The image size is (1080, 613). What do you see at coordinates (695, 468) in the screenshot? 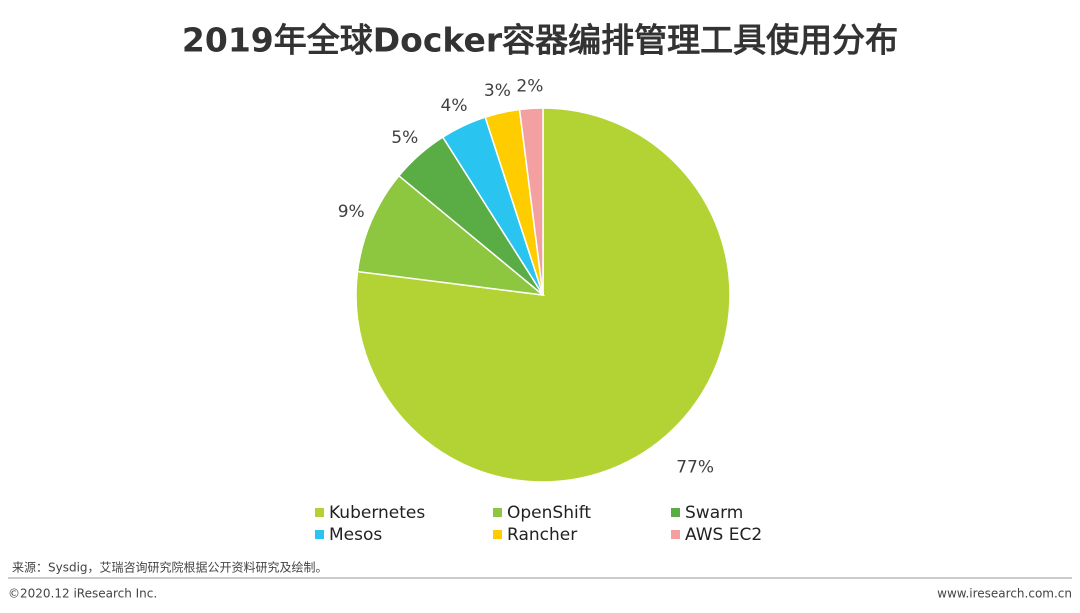
I see `slice-label: 77%` at bounding box center [695, 468].